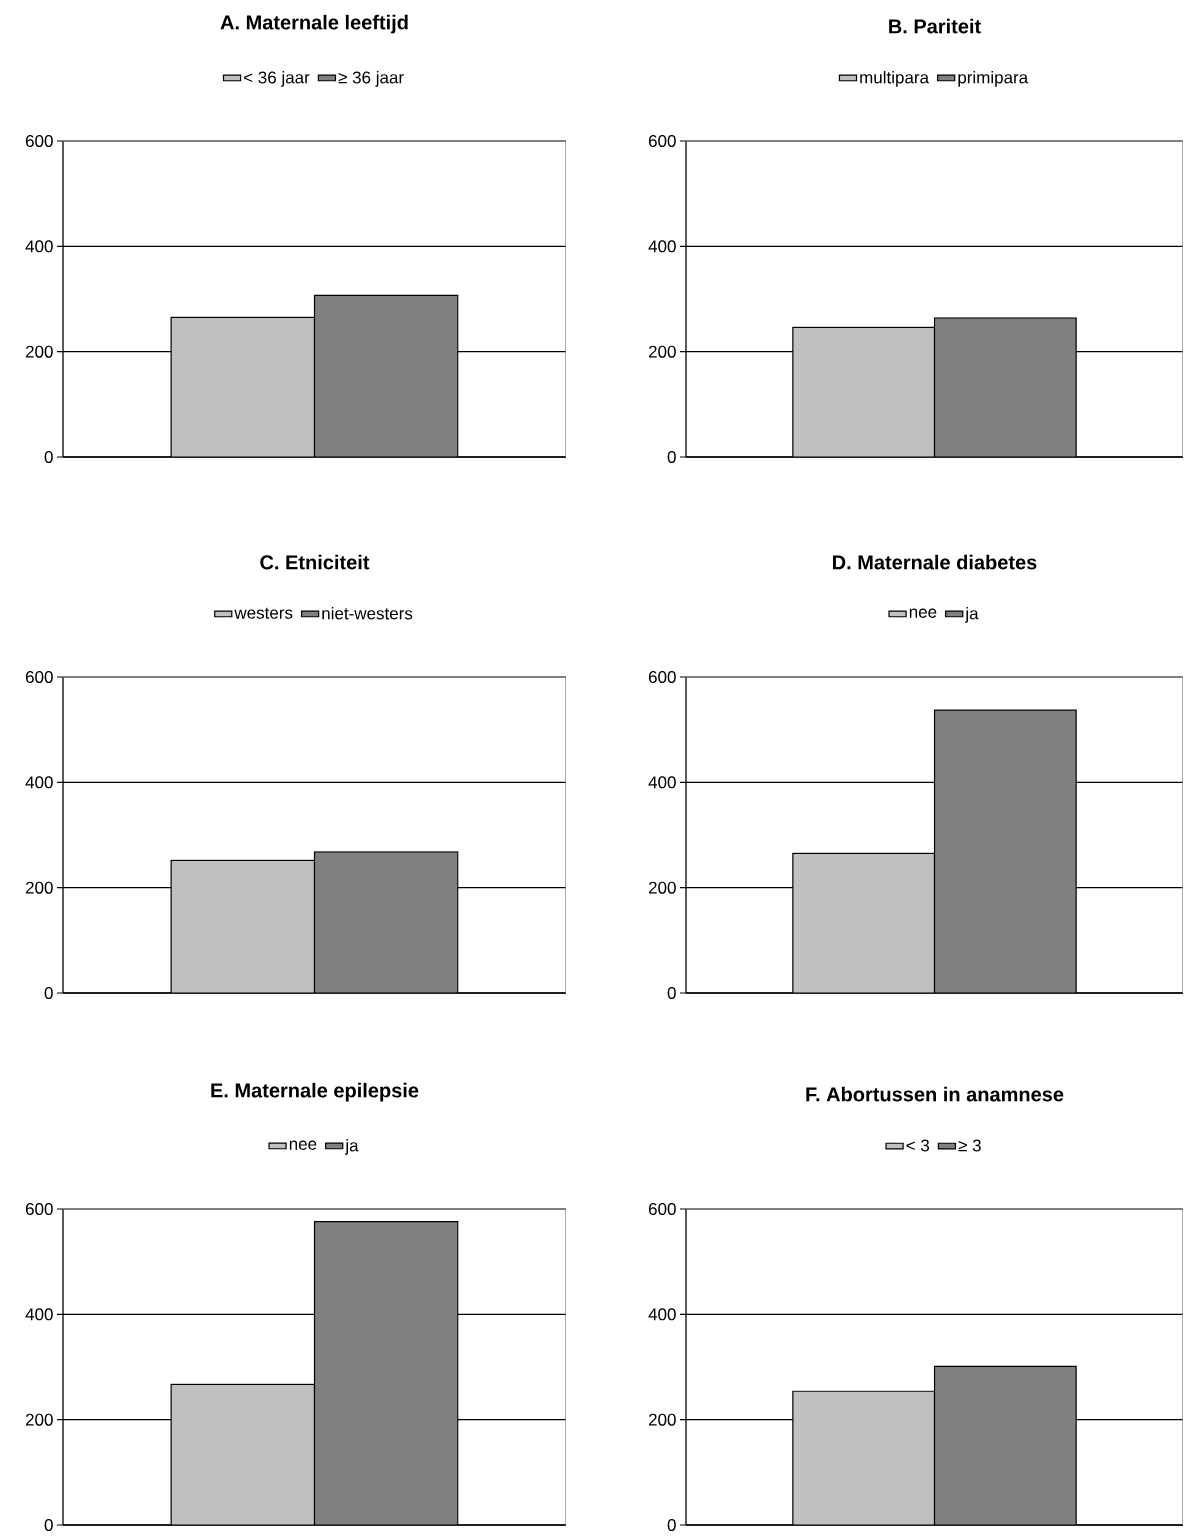 This screenshot has height=1537, width=1187. Describe the element at coordinates (935, 26) in the screenshot. I see `chart-title: B. Pariteit` at that location.